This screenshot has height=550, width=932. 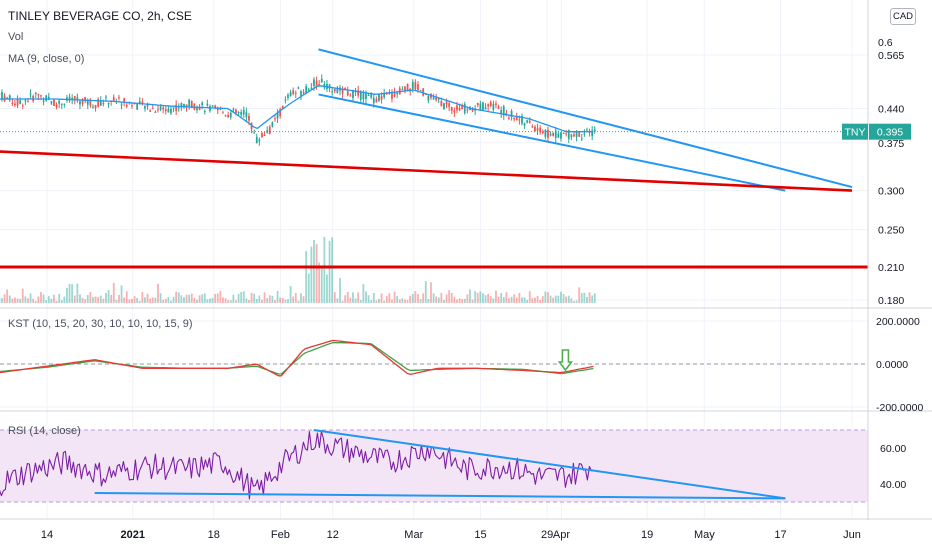 What do you see at coordinates (16, 37) in the screenshot?
I see `volume-legend: Vol` at bounding box center [16, 37].